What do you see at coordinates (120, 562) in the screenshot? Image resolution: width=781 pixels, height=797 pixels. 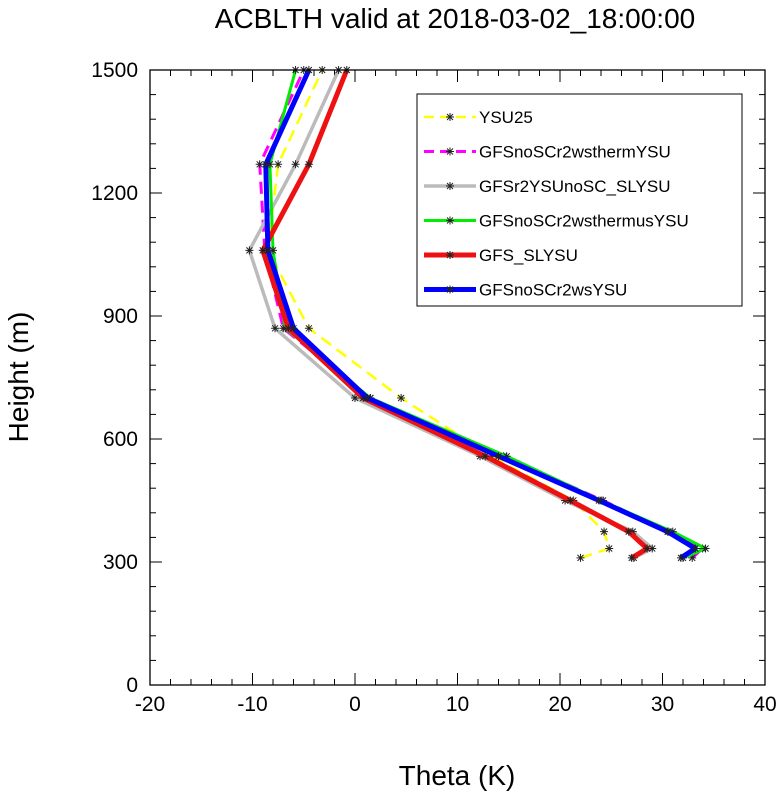 I see `y-tick-label: 300` at bounding box center [120, 562].